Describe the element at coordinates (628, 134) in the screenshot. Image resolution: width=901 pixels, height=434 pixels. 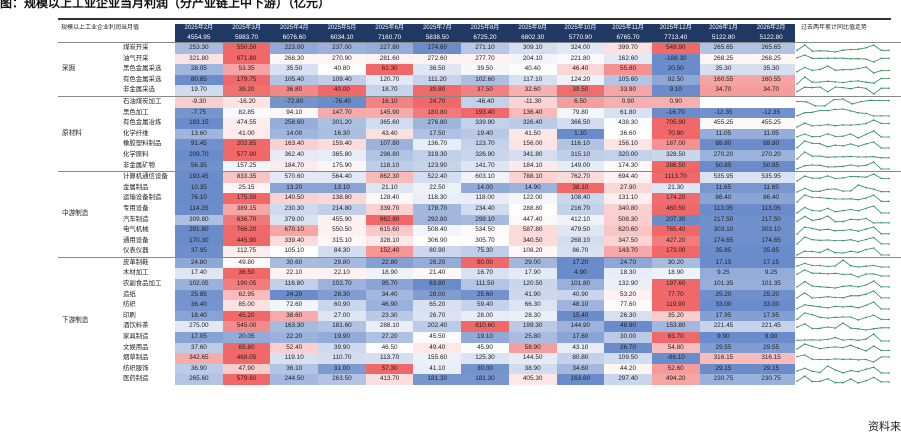
I see `value-cell: 36.60` at that location.